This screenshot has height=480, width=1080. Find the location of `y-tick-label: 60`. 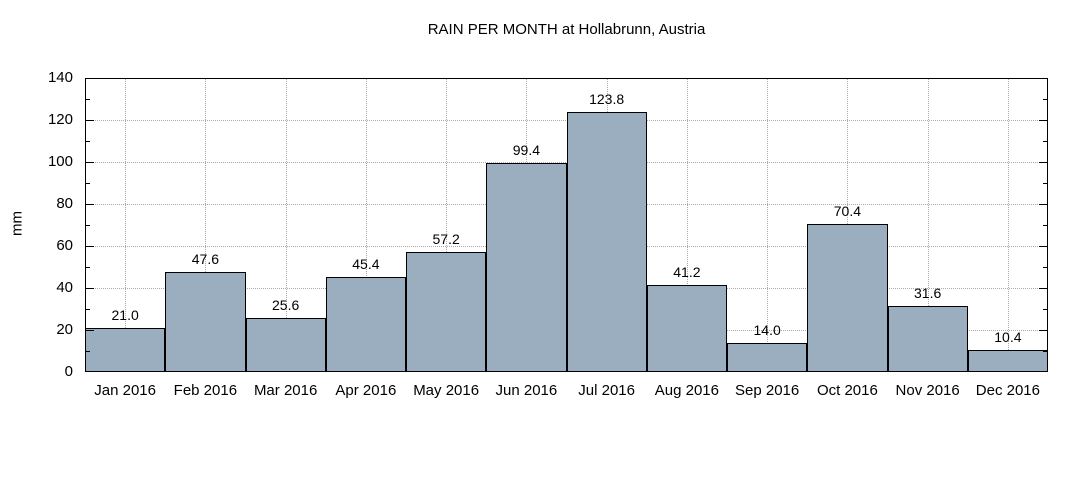

y-tick-label: 60 is located at coordinates (64, 245).